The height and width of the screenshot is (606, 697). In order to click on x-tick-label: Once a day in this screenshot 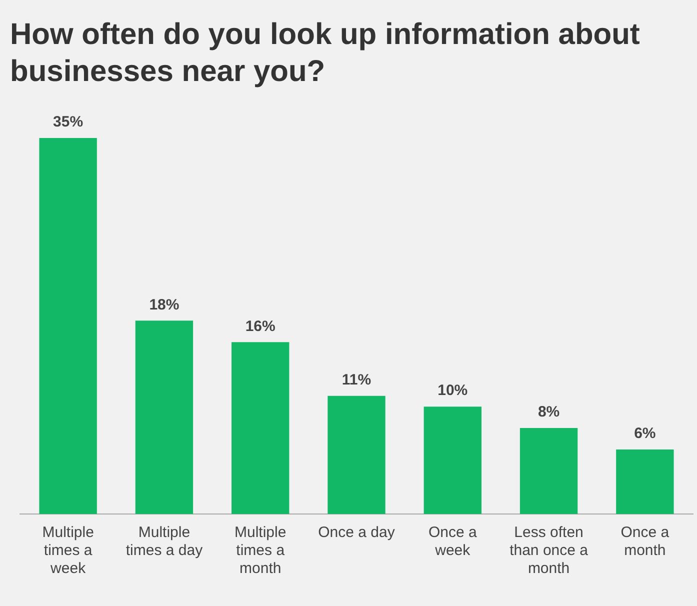, I will do `click(357, 533)`.